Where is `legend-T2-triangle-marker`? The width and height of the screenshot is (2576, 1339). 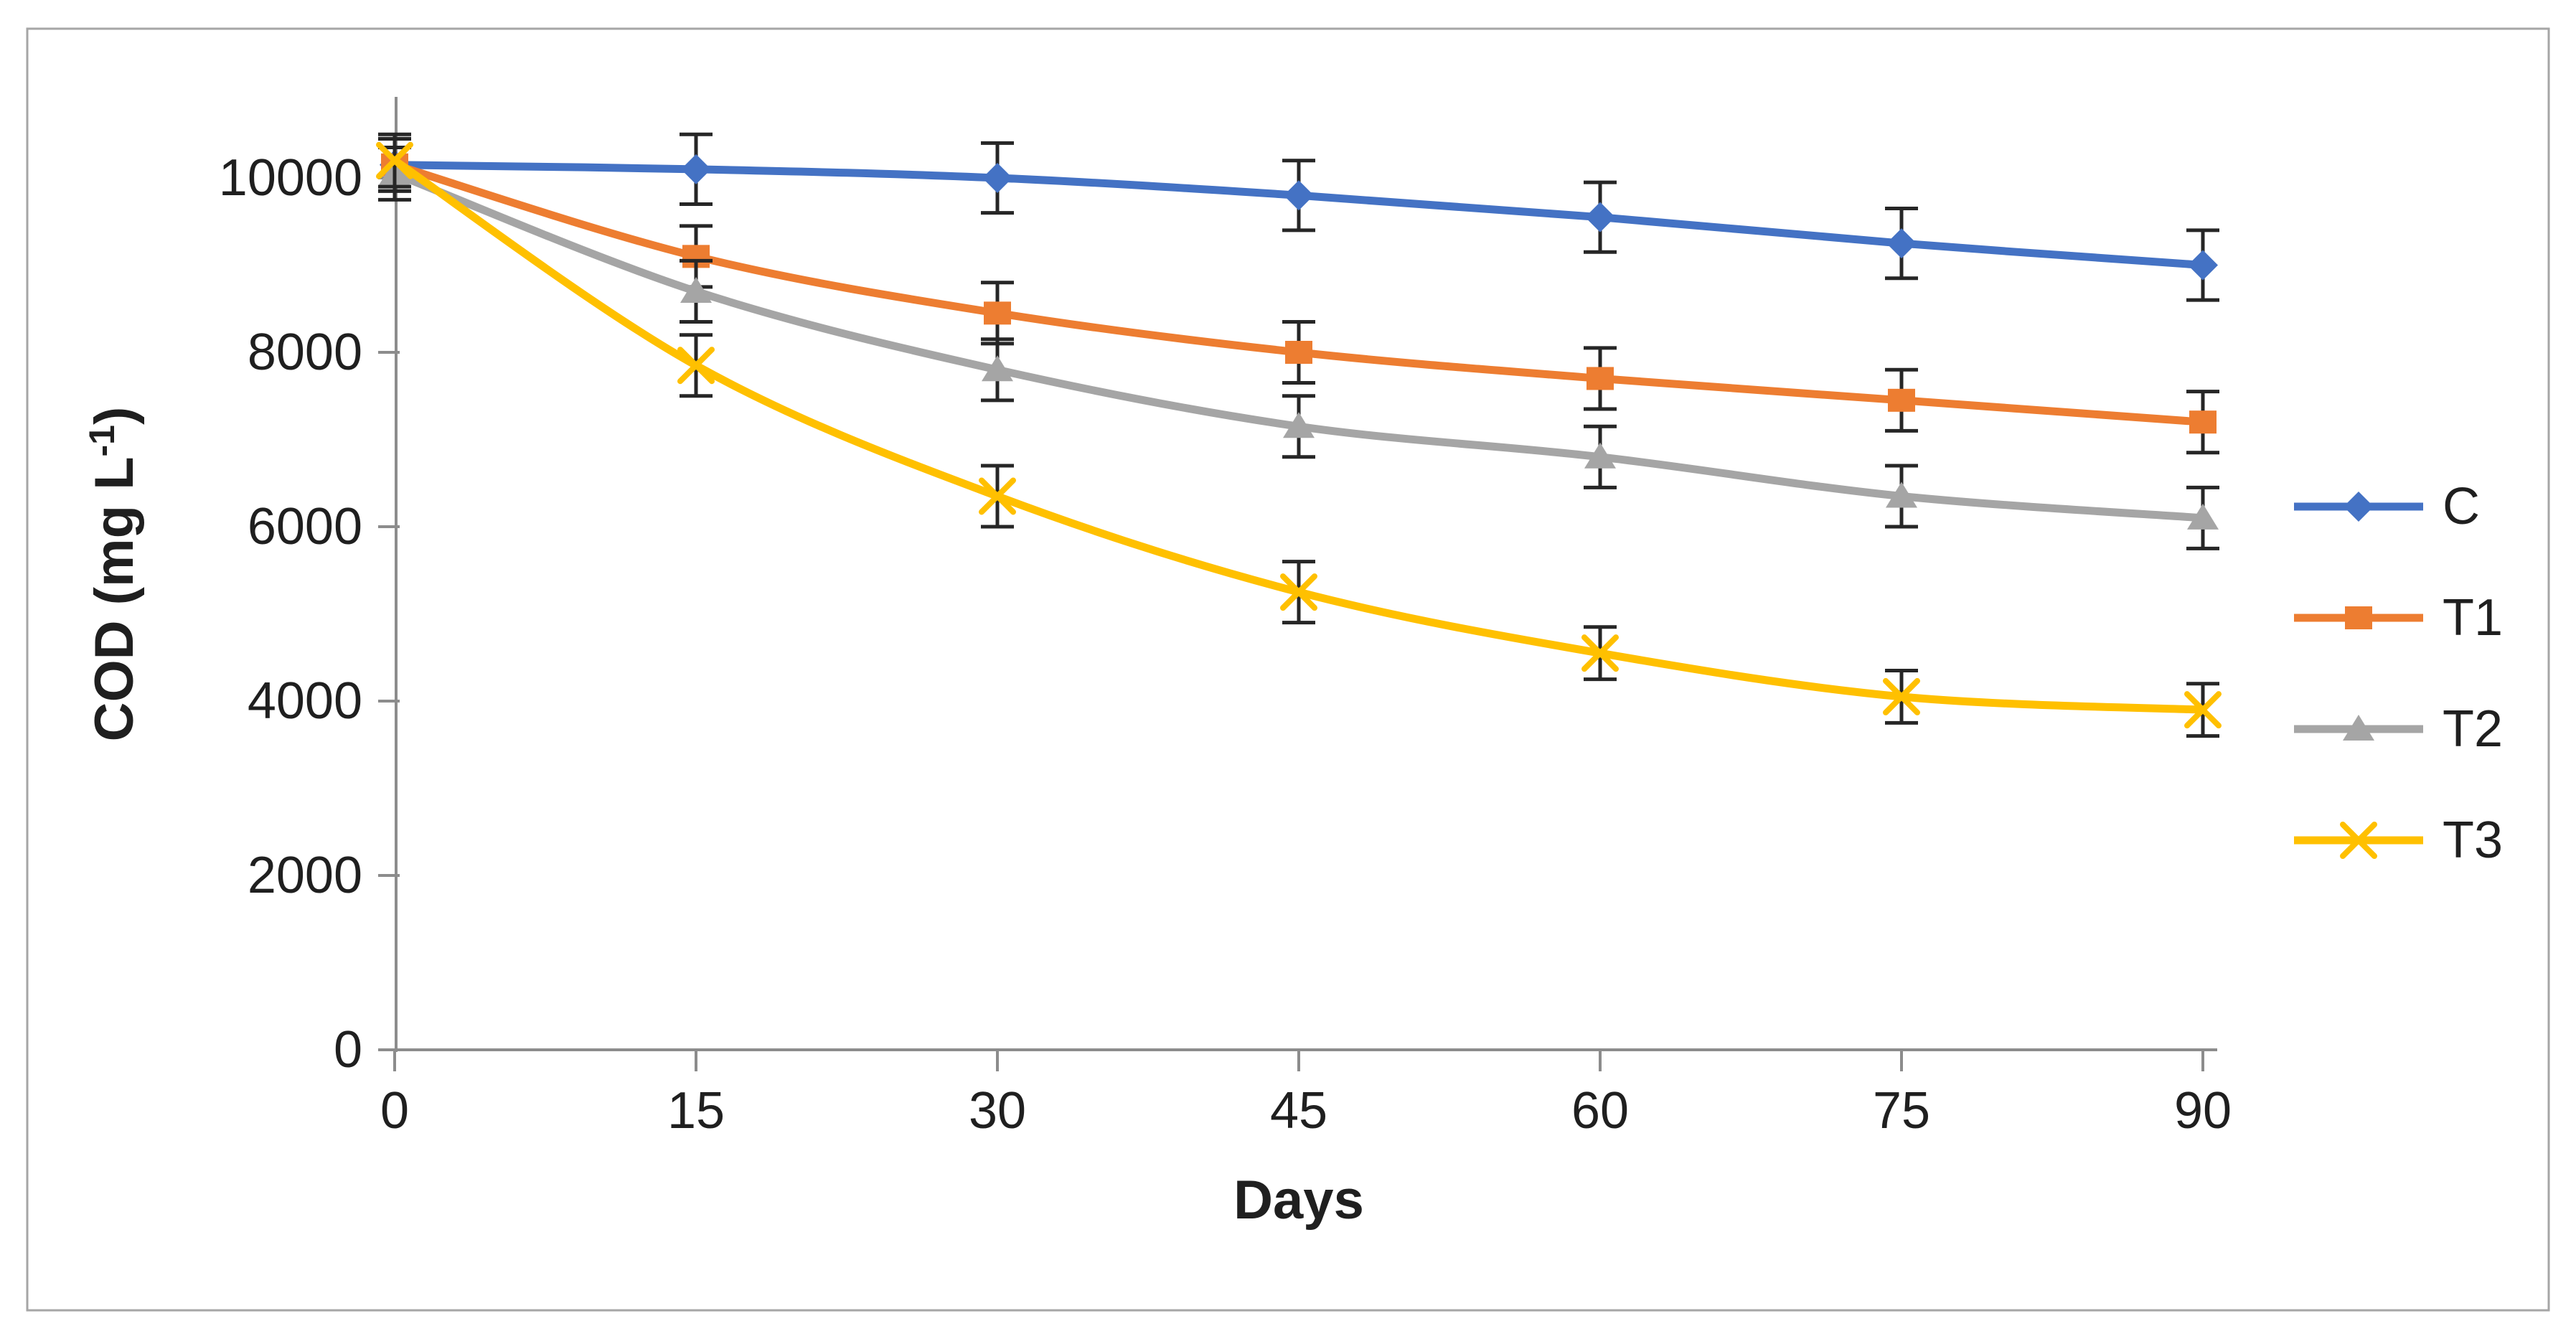
legend-T2-triangle-marker is located at coordinates (2358, 728).